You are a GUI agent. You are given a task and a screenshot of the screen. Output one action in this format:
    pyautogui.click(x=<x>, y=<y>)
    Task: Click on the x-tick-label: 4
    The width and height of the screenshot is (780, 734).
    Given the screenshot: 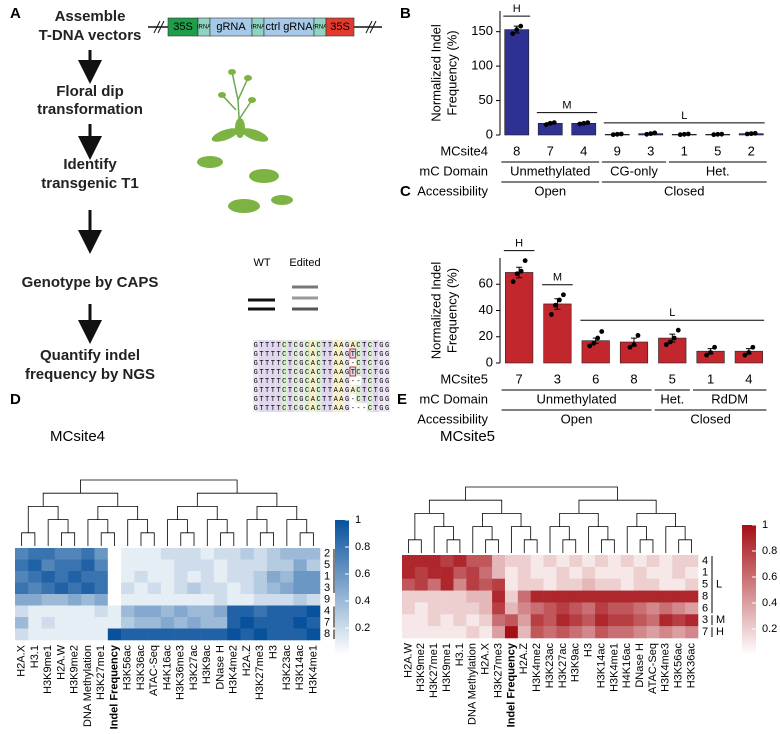 What is the action you would take?
    pyautogui.click(x=748, y=378)
    